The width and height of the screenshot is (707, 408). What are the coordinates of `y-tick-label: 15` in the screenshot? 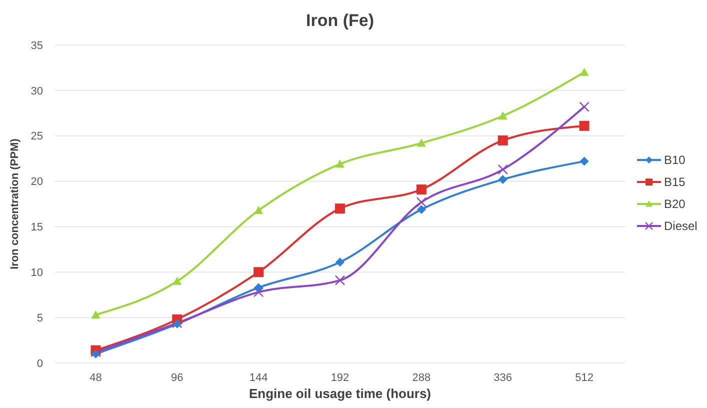 It's located at (36, 228).